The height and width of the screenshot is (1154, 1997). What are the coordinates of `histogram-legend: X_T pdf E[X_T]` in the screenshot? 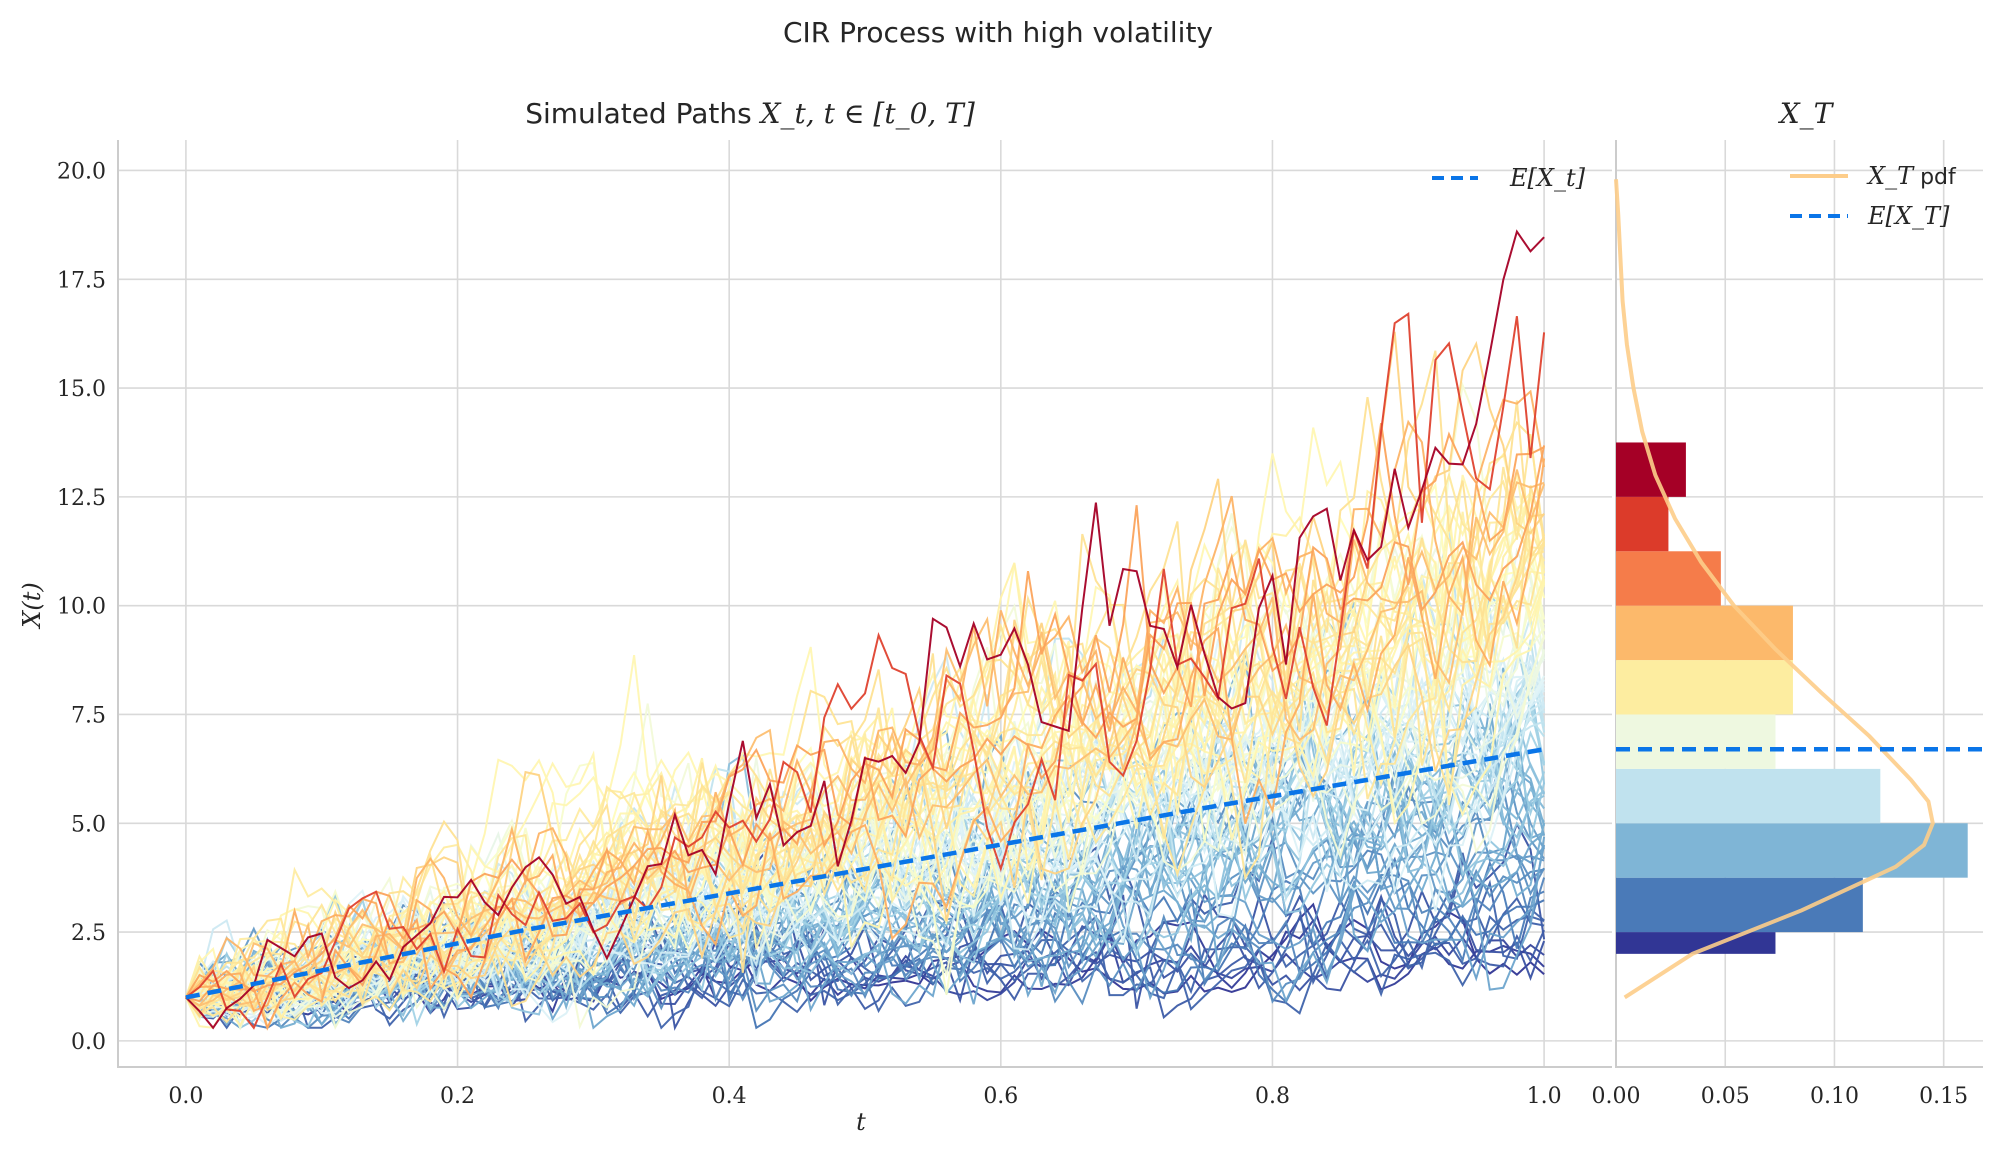 It's located at (1873, 196).